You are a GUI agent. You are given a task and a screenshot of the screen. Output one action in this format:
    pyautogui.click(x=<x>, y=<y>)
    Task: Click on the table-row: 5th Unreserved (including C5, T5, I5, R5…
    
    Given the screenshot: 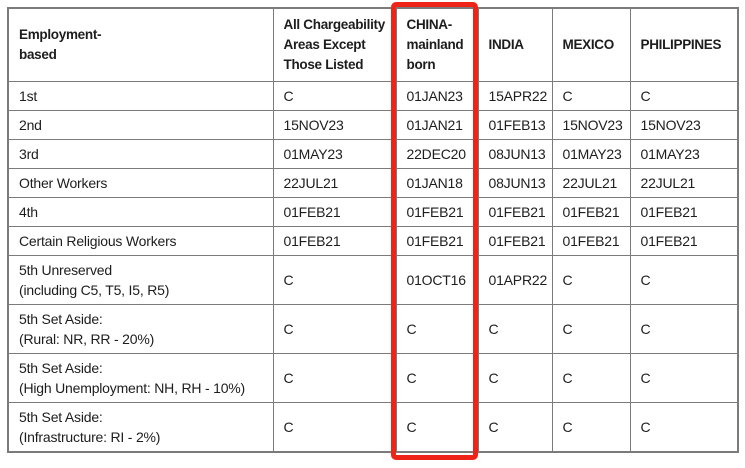 What is the action you would take?
    pyautogui.click(x=373, y=280)
    